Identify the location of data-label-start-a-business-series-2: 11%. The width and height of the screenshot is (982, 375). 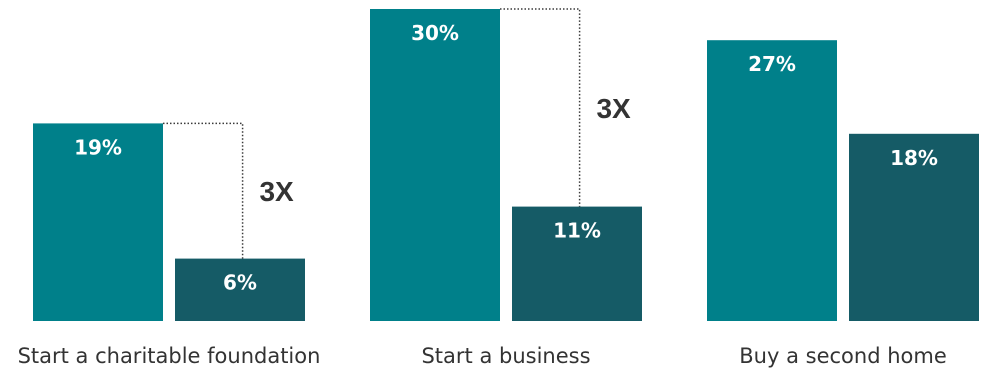
(577, 231).